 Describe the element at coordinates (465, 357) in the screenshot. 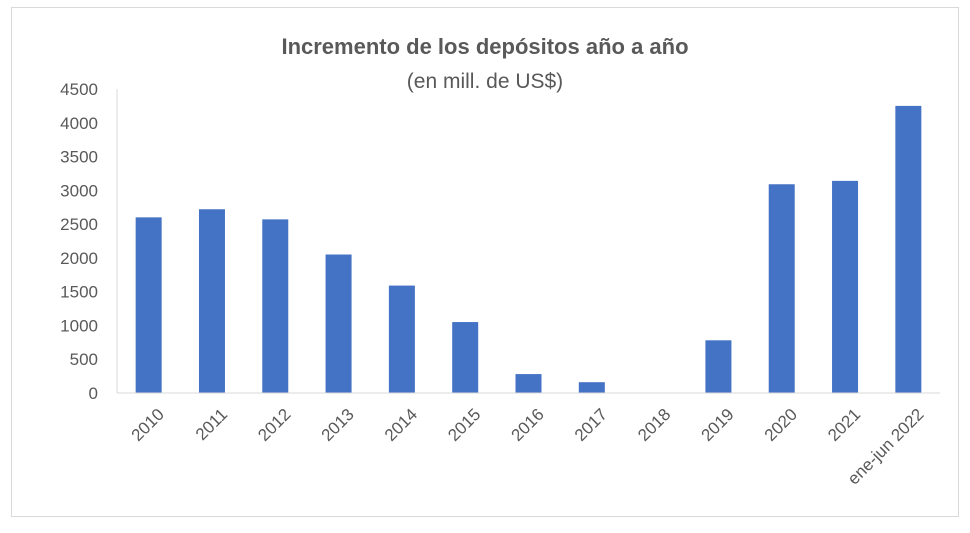

I see `bar-2015` at that location.